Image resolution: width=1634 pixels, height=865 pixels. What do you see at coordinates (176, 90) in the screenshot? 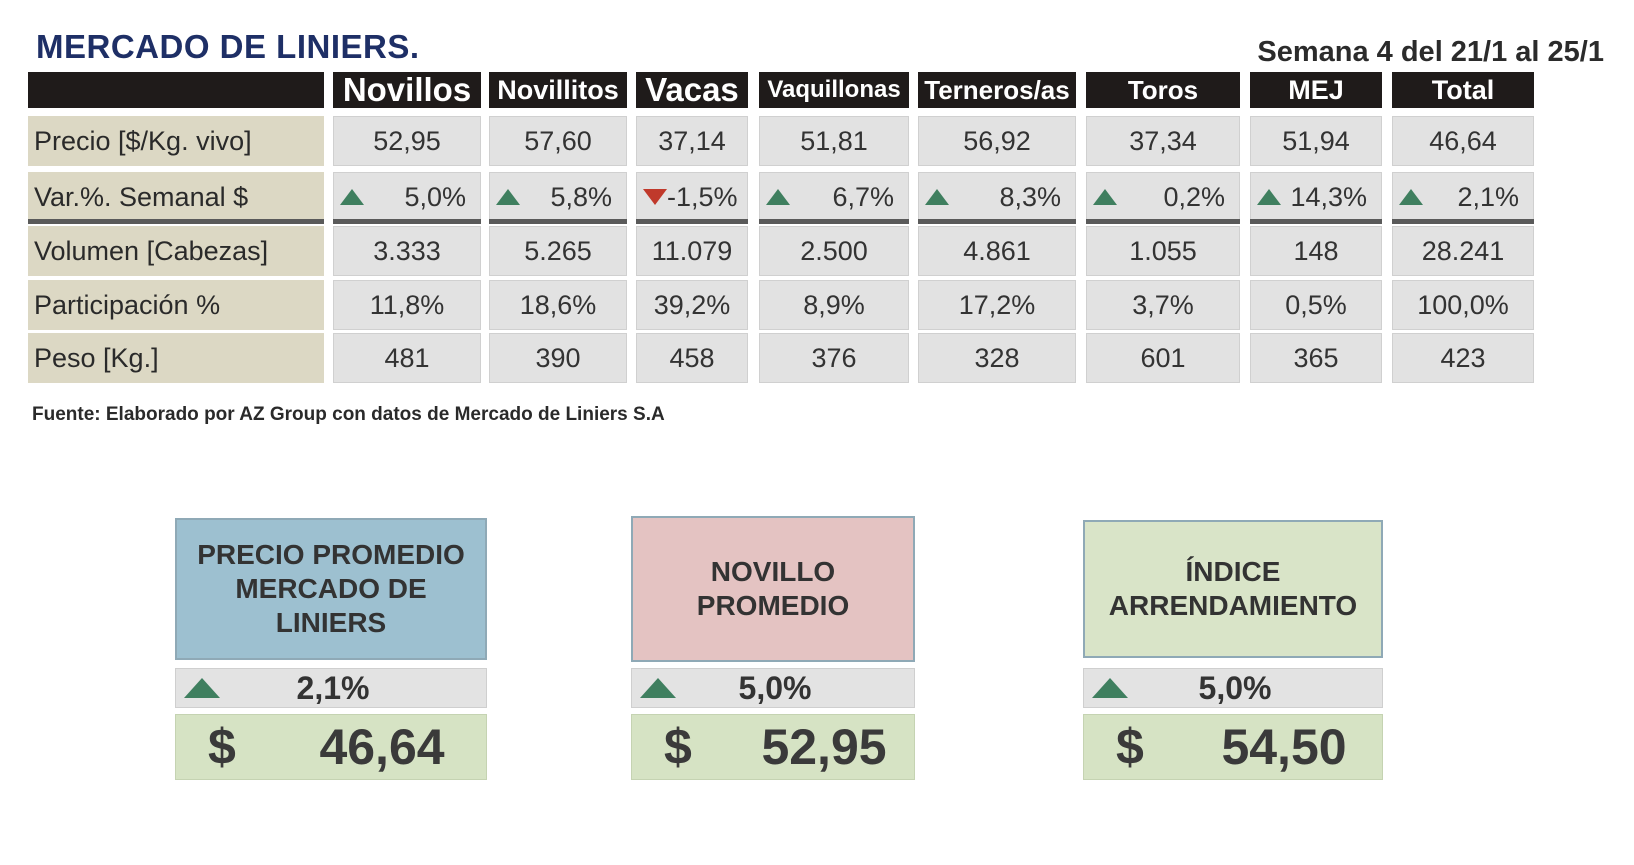
I see `header-corner-cell` at bounding box center [176, 90].